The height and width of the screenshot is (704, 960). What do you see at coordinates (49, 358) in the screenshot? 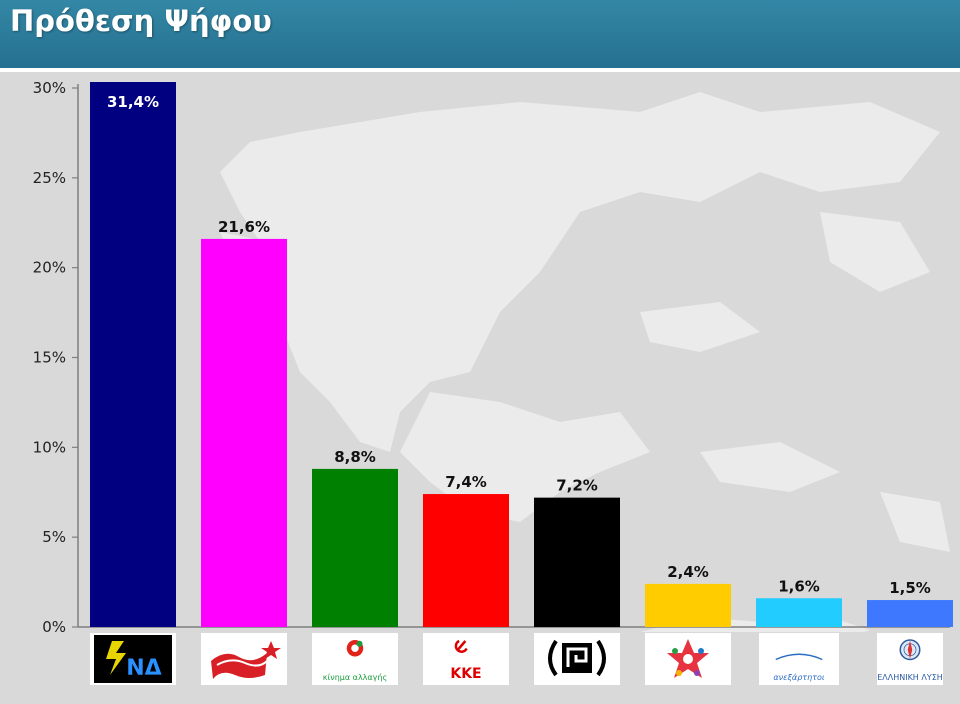
I see `y-tick-label: 15%` at bounding box center [49, 358].